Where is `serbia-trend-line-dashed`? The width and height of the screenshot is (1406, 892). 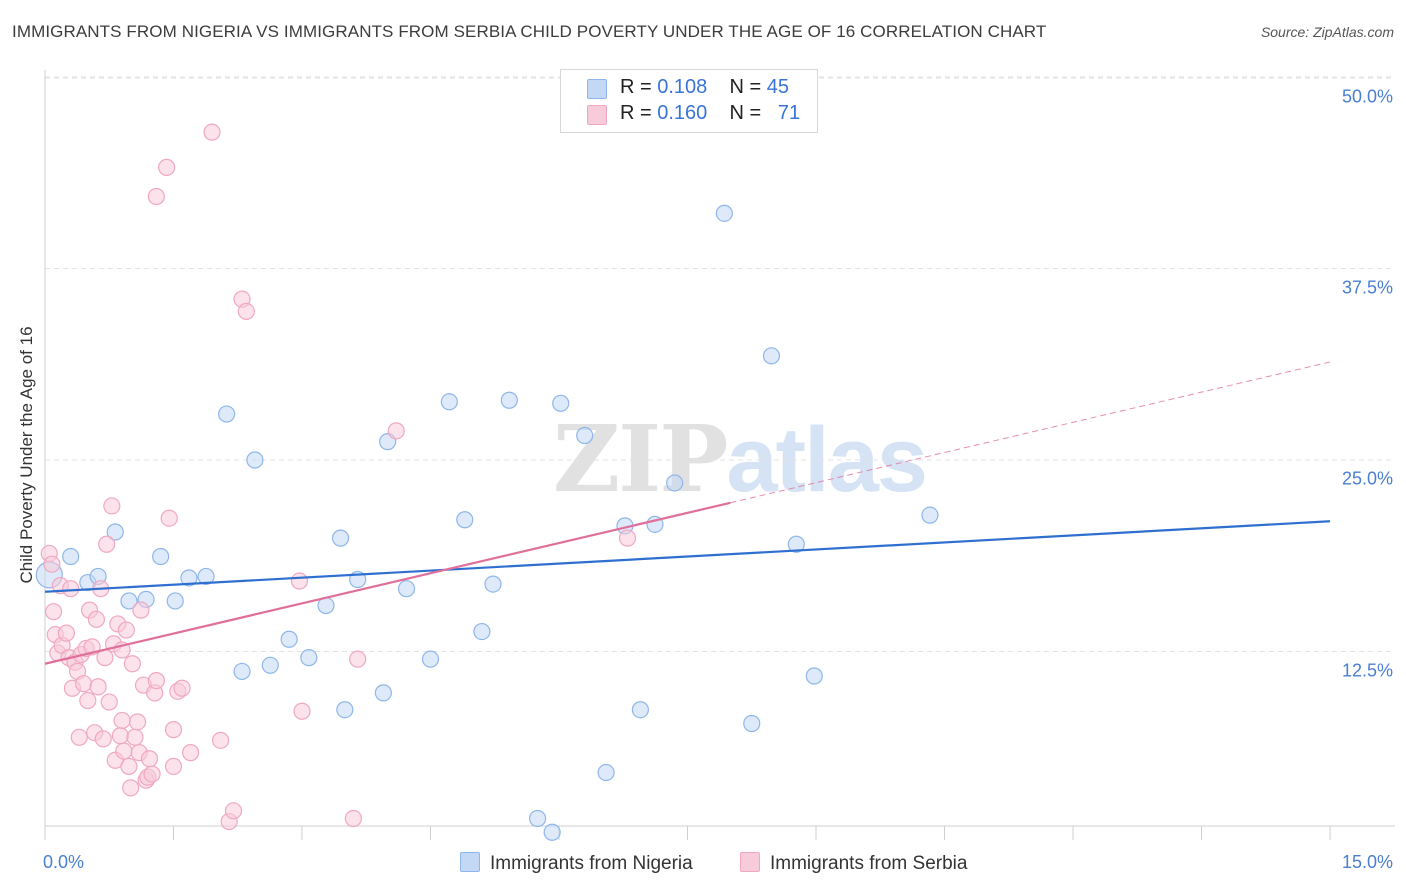 serbia-trend-line-dashed is located at coordinates (1030, 432).